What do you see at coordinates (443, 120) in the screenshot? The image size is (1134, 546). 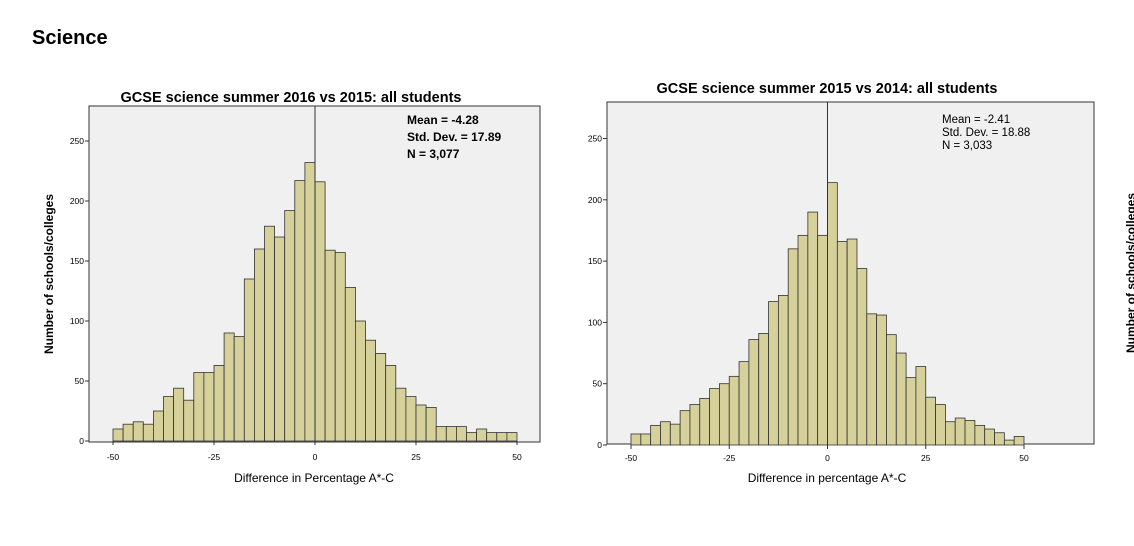 I see `stat-mean: Mean = -4.28` at bounding box center [443, 120].